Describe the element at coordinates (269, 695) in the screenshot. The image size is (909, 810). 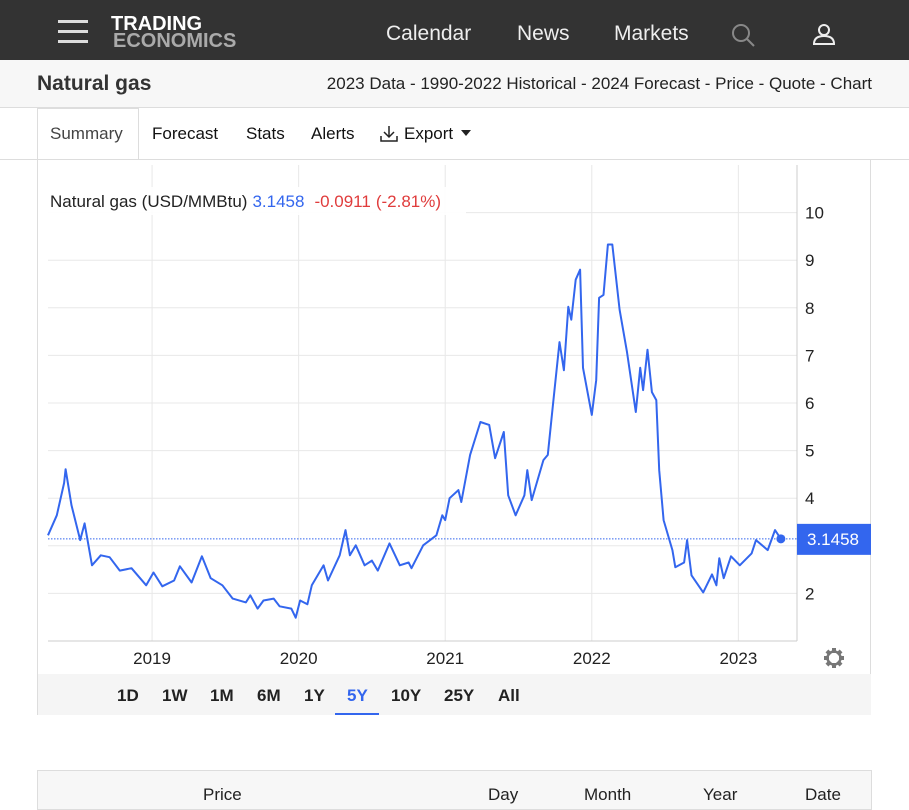
I see `range-button: 6M` at that location.